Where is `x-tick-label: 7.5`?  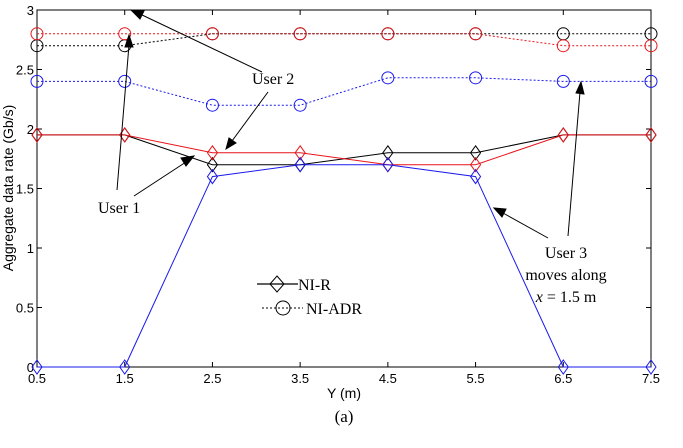
x-tick-label: 7.5 is located at coordinates (651, 378).